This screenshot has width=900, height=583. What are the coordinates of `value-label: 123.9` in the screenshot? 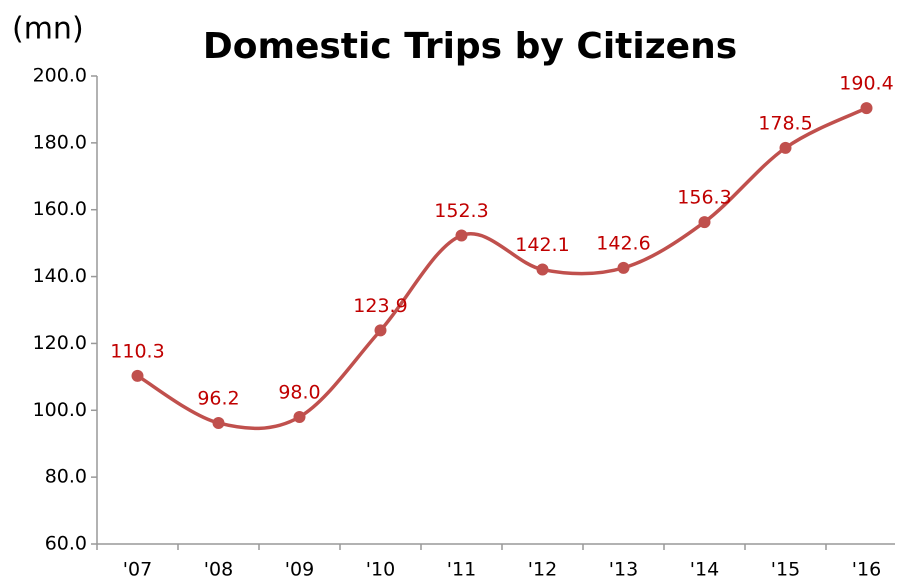 It's located at (380, 306).